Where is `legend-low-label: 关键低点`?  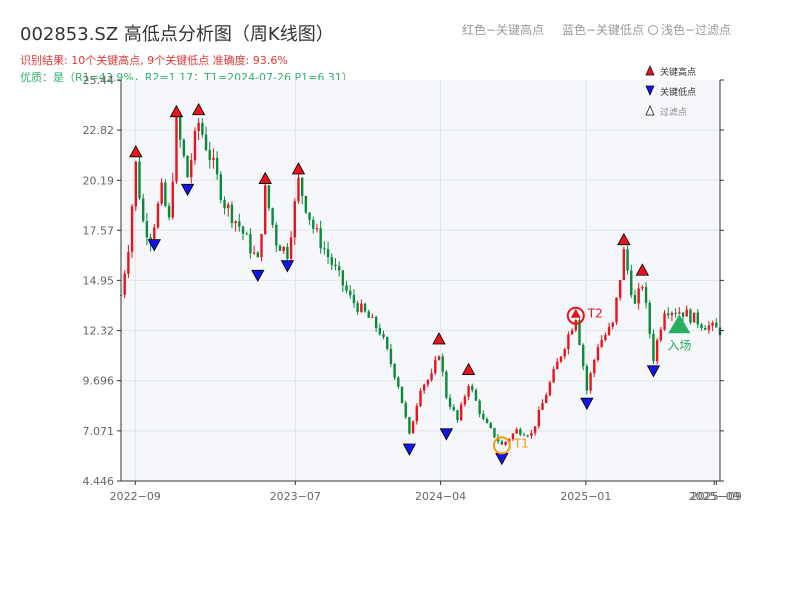
legend-low-label: 关键低点 is located at coordinates (678, 92).